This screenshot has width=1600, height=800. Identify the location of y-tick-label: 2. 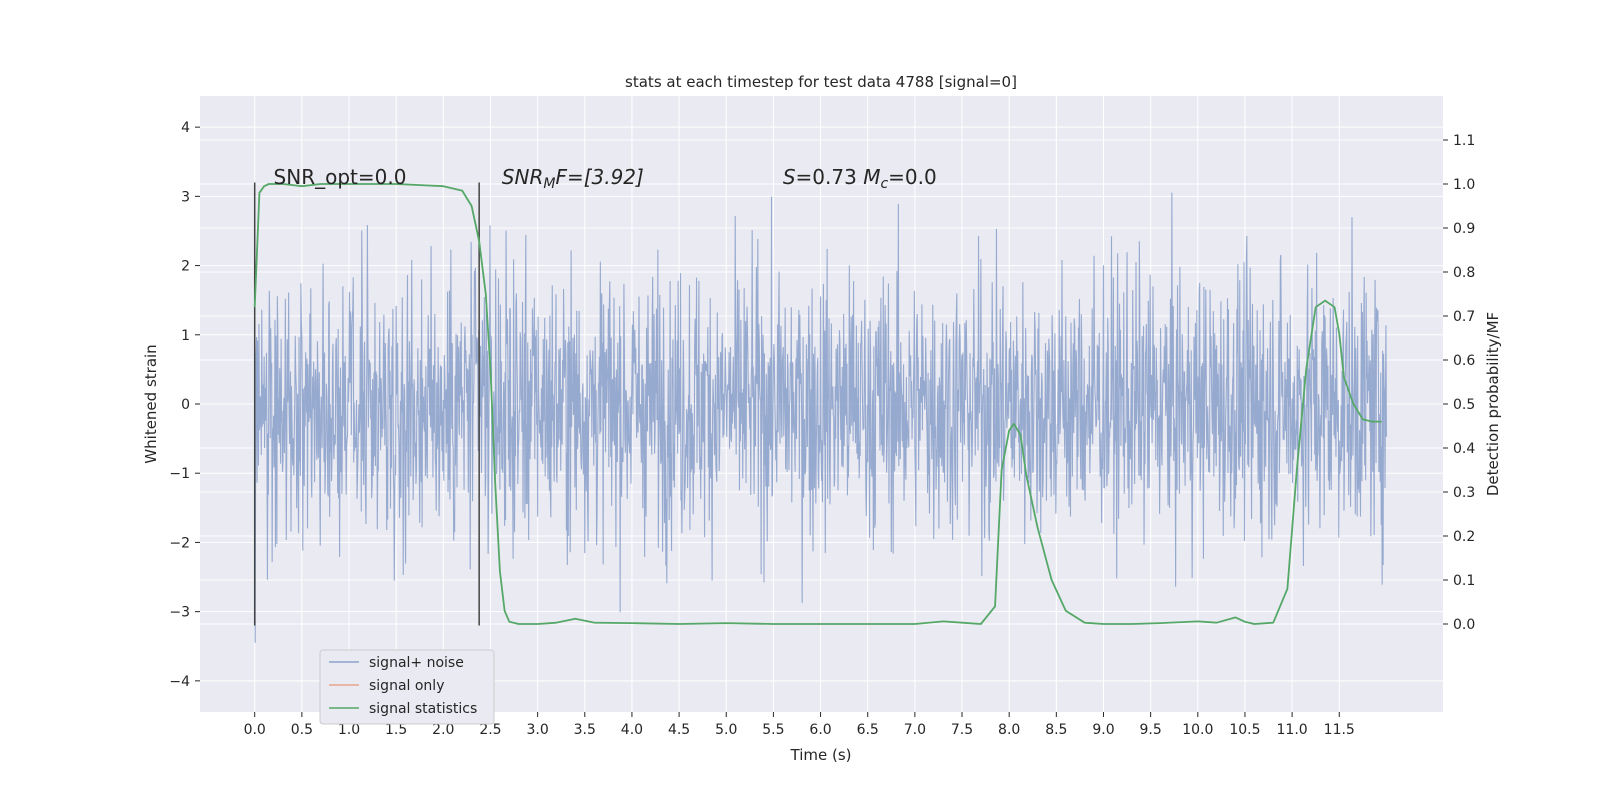
(185, 267).